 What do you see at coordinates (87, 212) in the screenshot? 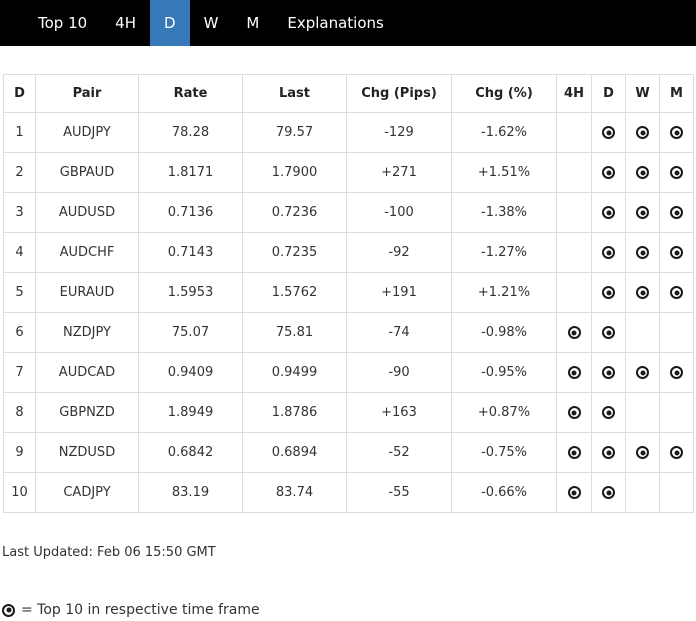
I see `cell-pair: AUDUSD` at bounding box center [87, 212].